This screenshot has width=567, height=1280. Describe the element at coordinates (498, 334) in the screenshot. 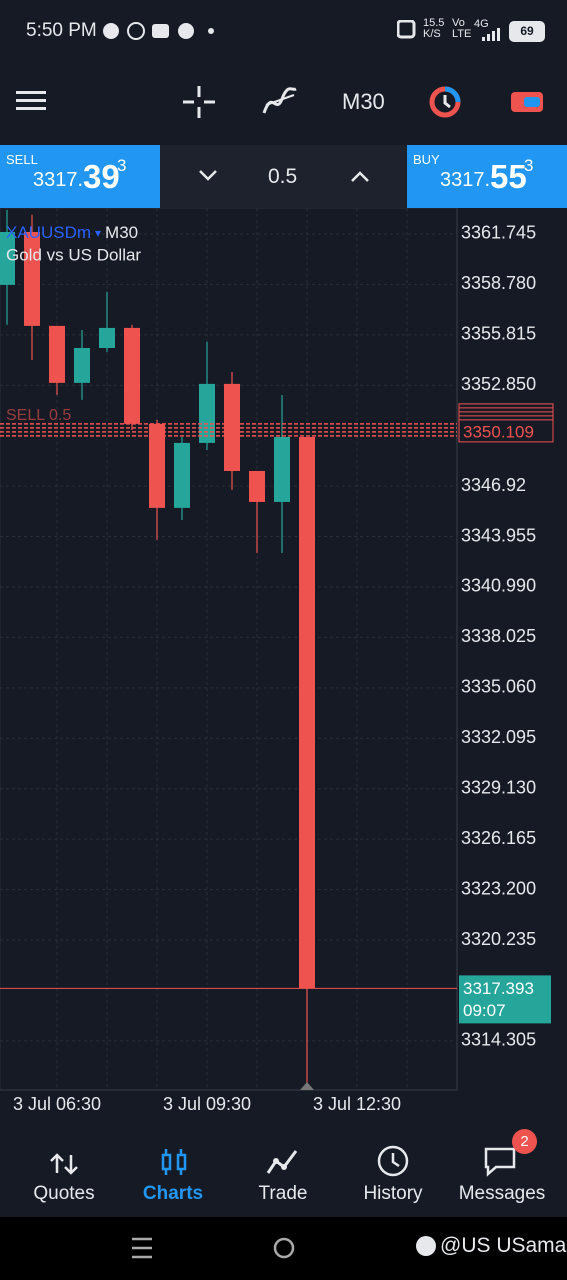

I see `y-tick-label: 3355.815` at that location.